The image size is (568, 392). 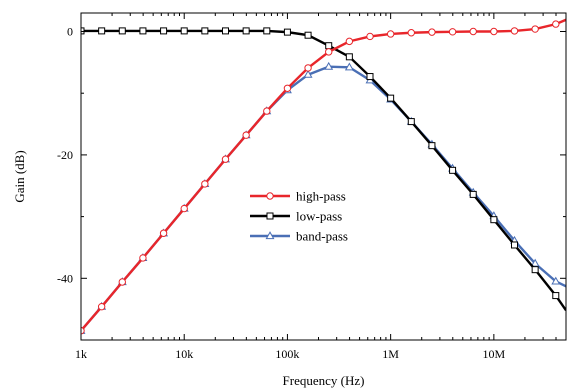 I want to click on legend-item-high-pass: high-pass, so click(x=298, y=196).